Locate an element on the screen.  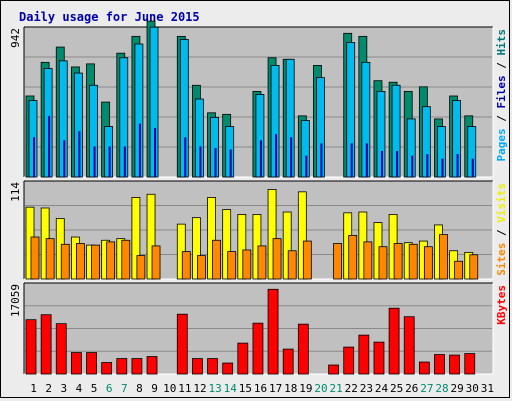
x-tick-label: 20 is located at coordinates (320, 388).